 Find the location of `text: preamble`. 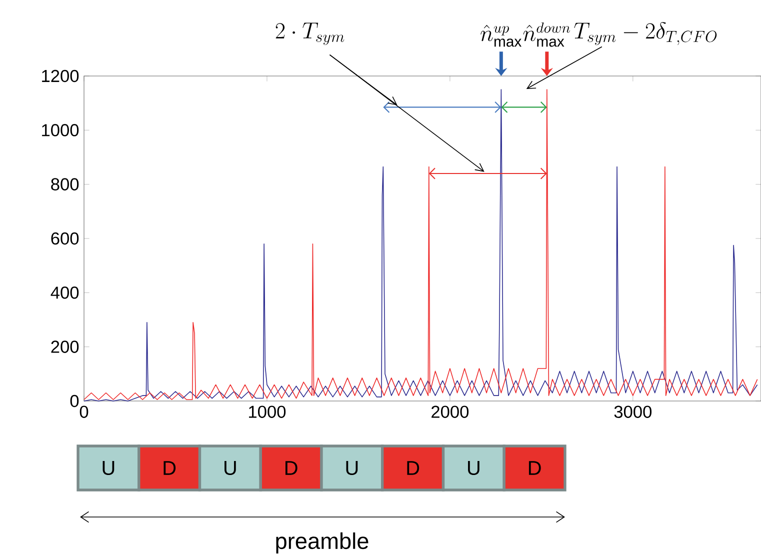

text: preamble is located at coordinates (322, 543).